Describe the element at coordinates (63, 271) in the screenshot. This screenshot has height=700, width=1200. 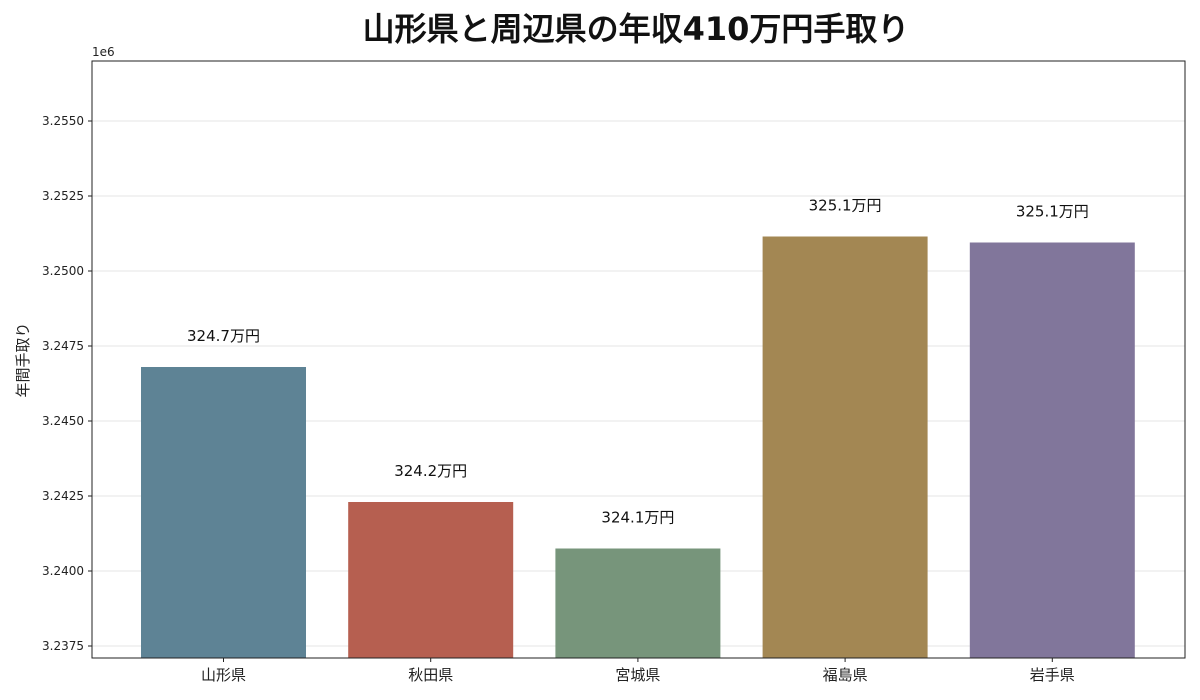
I see `y-tick-label: 3.2500` at that location.